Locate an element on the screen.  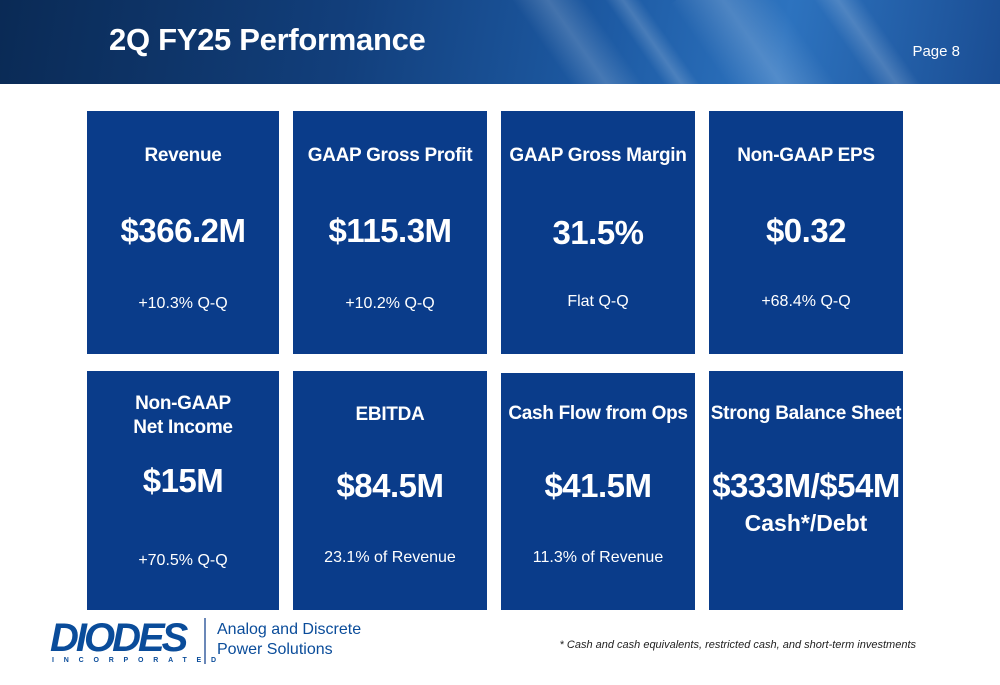
tagline-line: Analog and Discrete is located at coordinates (289, 629).